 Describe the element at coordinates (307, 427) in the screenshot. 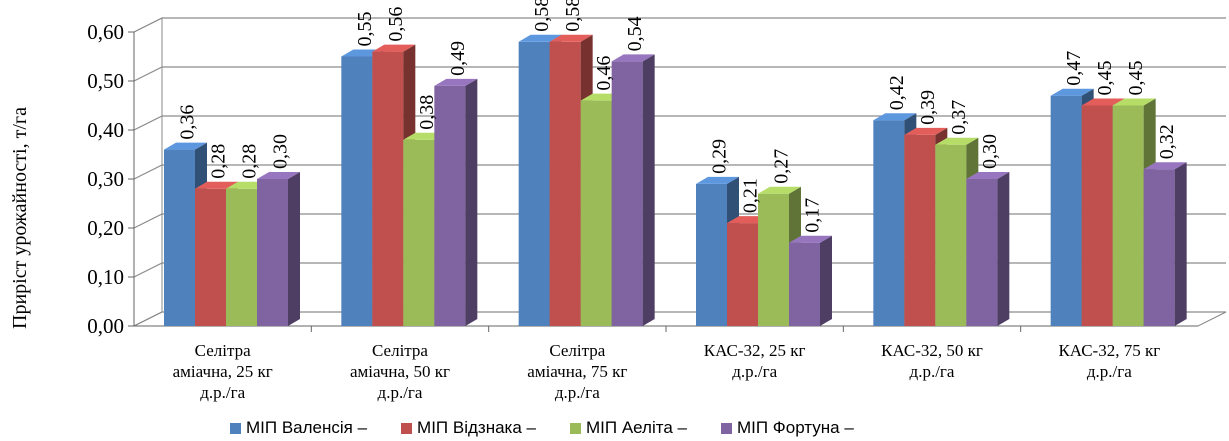

I see `legend-label: МІП Валенсія –` at that location.